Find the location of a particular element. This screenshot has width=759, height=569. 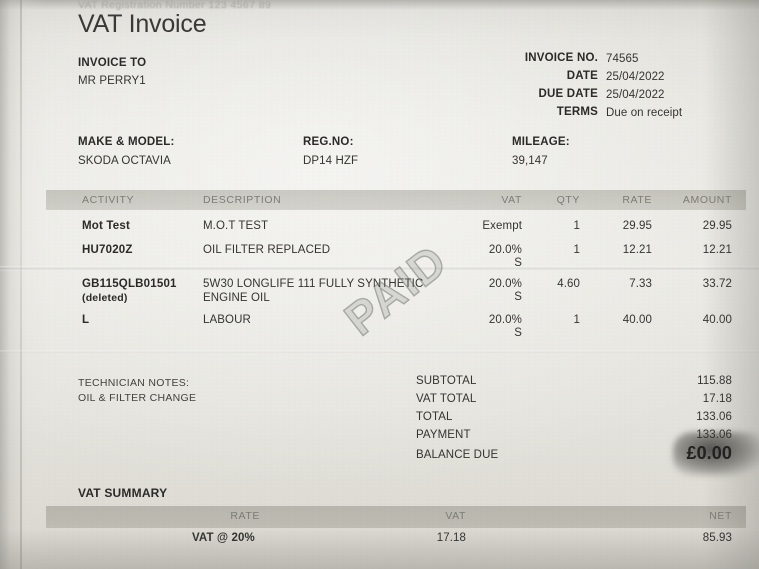

column-header-description: DESCRIPTION is located at coordinates (242, 200).